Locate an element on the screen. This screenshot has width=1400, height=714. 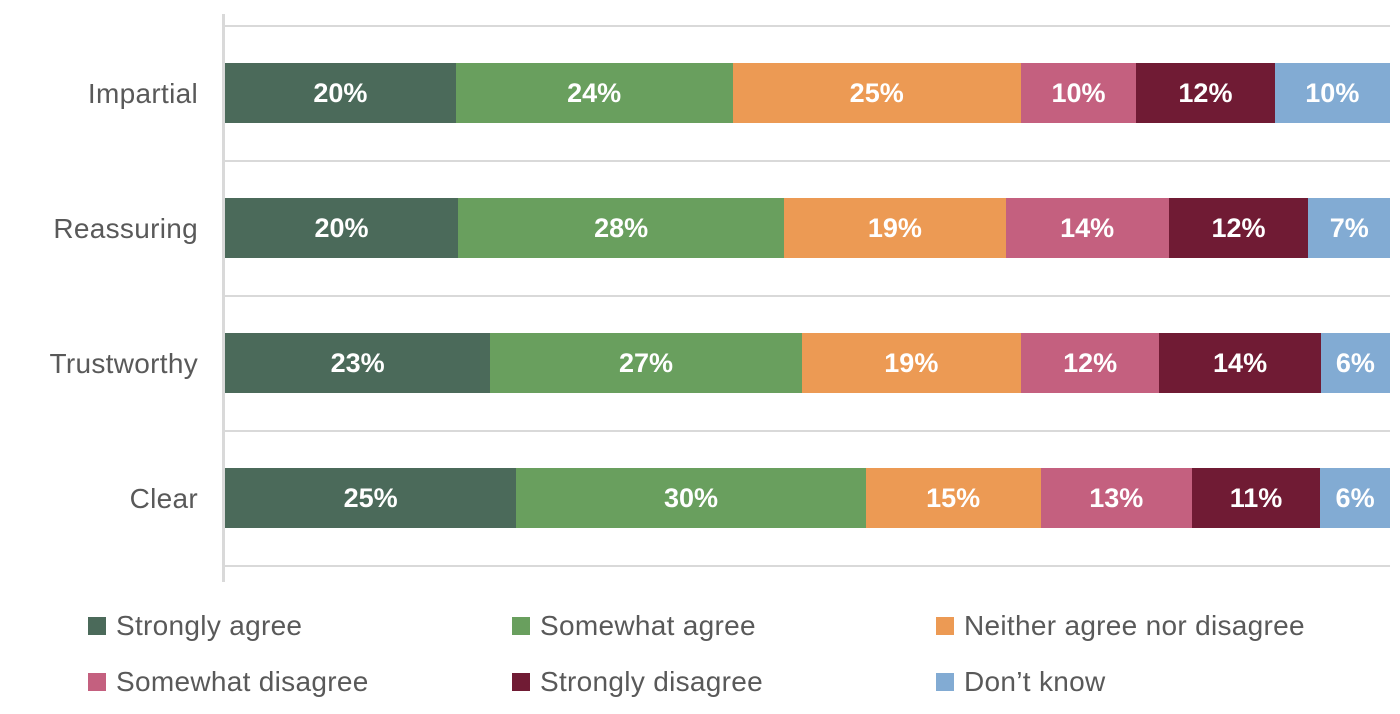
data-label: 13% is located at coordinates (1116, 497).